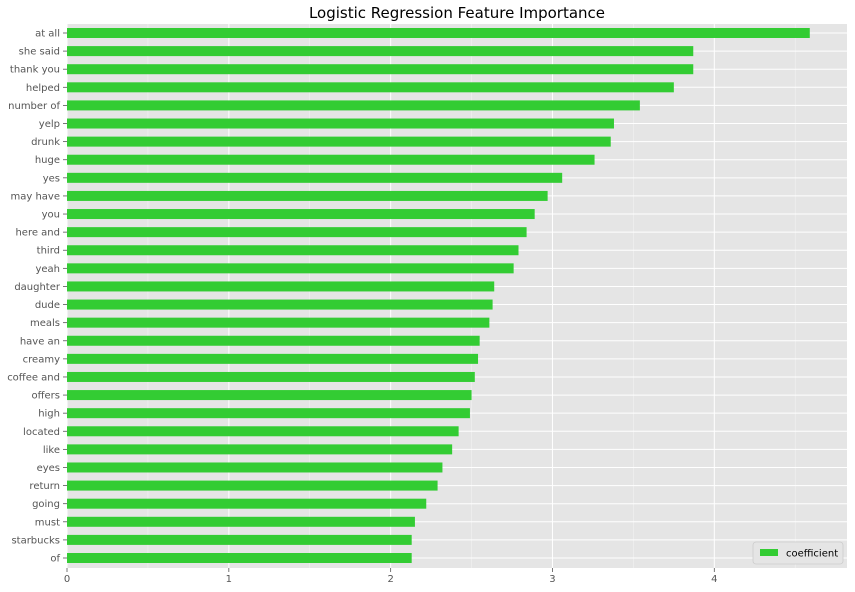  I want to click on y-tick-label: creamy, so click(41, 359).